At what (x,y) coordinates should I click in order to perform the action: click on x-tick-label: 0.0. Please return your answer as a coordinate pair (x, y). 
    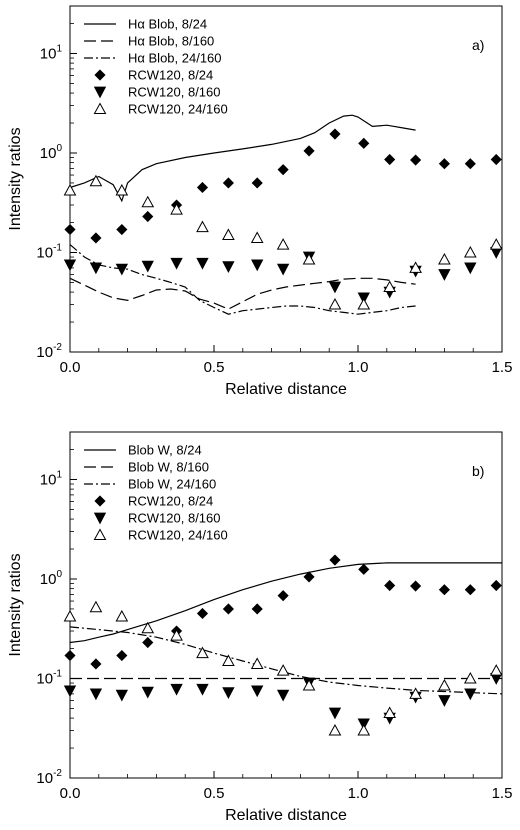
    Looking at the image, I should click on (70, 367).